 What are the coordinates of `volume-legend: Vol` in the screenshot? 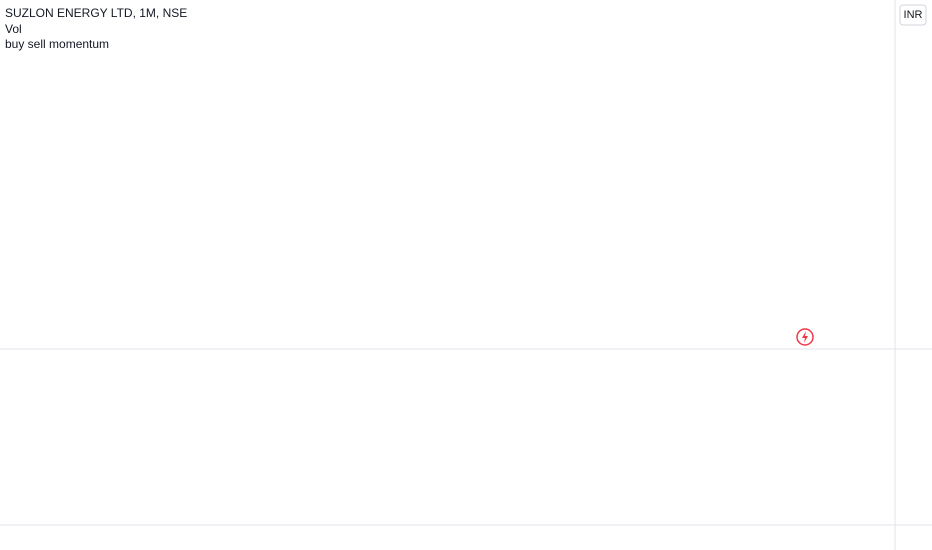 It's located at (13, 29).